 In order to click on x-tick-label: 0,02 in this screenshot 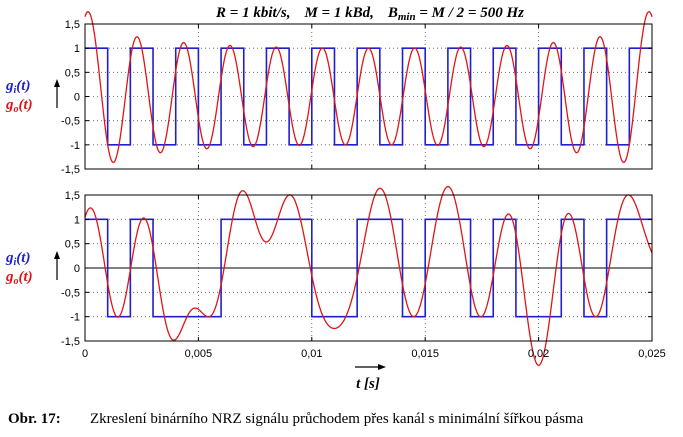, I will do `click(538, 354)`.